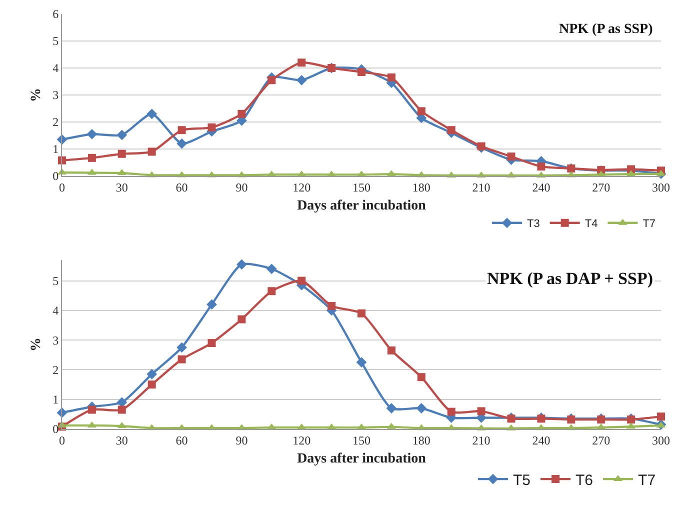 The image size is (681, 506). Describe the element at coordinates (522, 480) in the screenshot. I see `legend-label: T5` at that location.